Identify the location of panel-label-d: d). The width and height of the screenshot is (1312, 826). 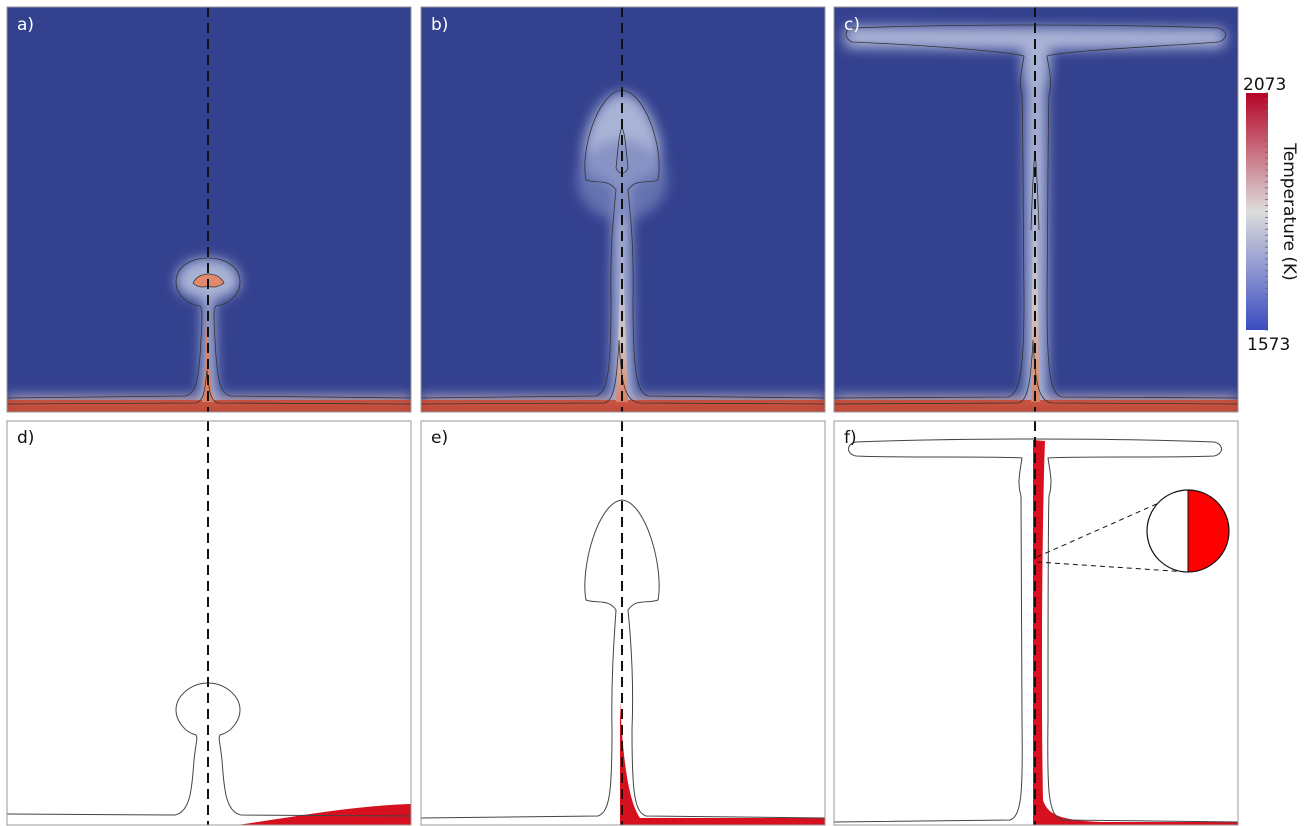
(25, 438).